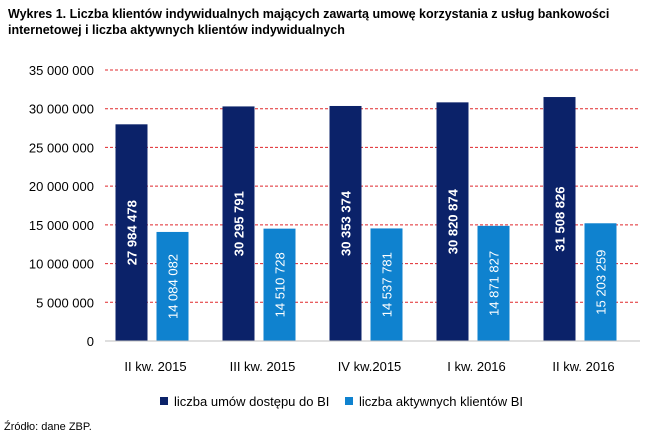  I want to click on legend-label: liczba aktywnych klientów BI, so click(441, 401).